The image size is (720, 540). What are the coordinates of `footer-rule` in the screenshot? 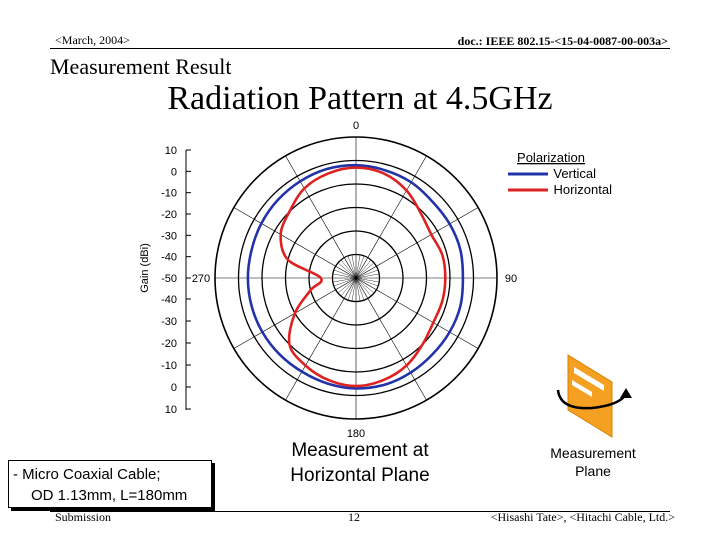 It's located at (360, 511).